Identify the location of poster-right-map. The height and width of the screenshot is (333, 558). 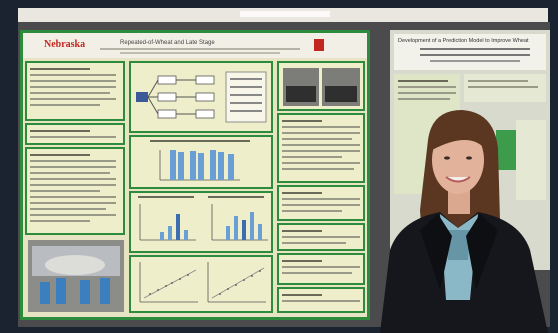
(506, 150).